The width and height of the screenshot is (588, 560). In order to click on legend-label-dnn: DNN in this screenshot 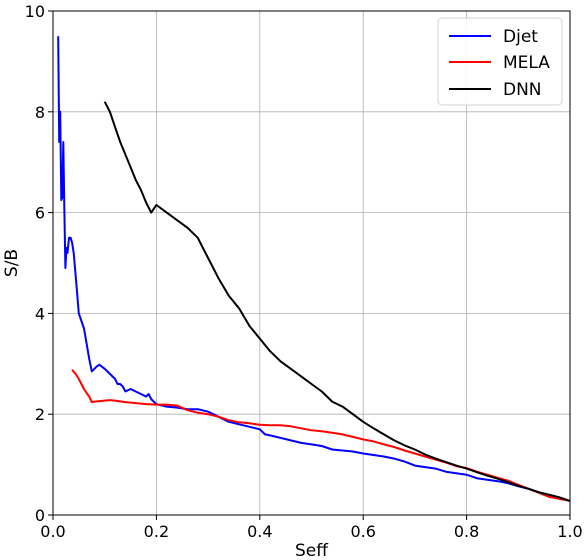, I will do `click(522, 90)`.